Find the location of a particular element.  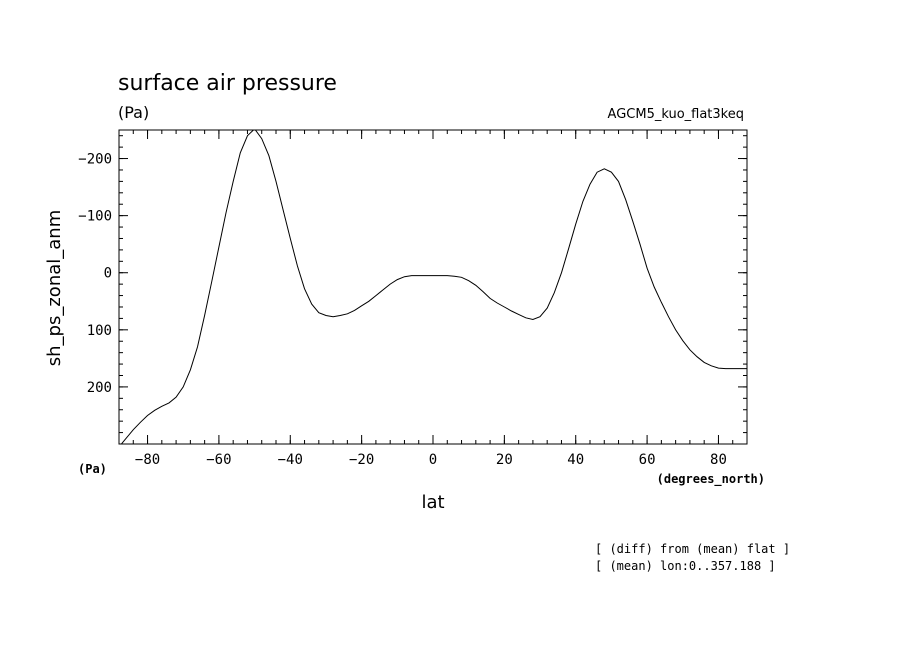

chart-title: surface air pressure is located at coordinates (227, 83).